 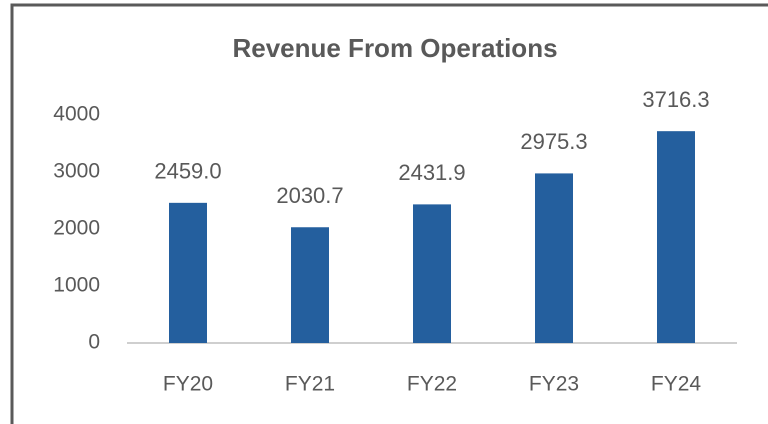 I want to click on data-label: 2975.3, so click(x=553, y=141).